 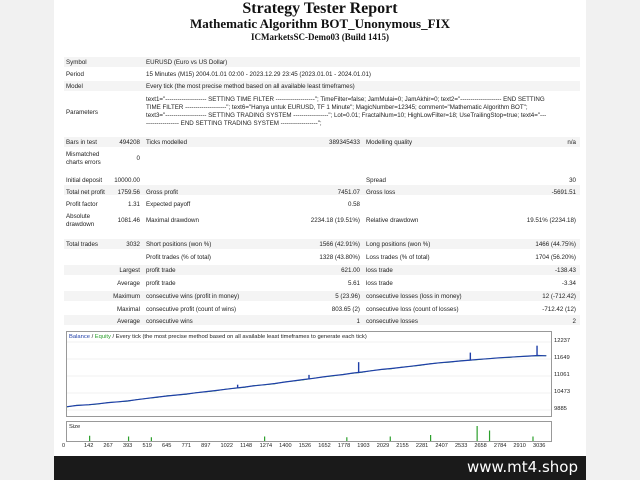 I want to click on label-absolute-dd-2: drawdown, so click(x=80, y=224).